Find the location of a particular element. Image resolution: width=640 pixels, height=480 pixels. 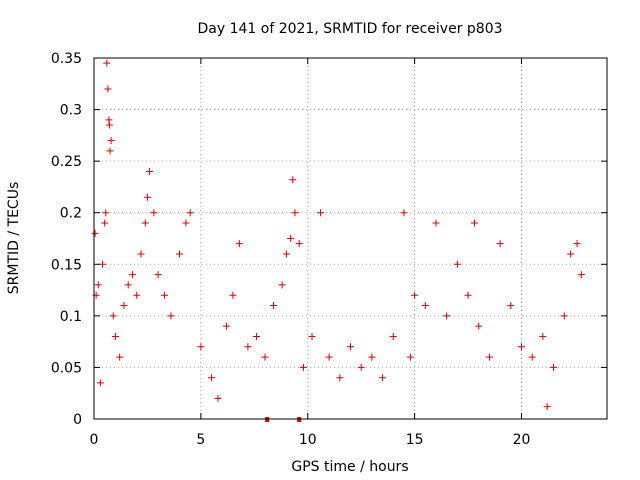

y-tick-label: 0.35 is located at coordinates (66, 59).